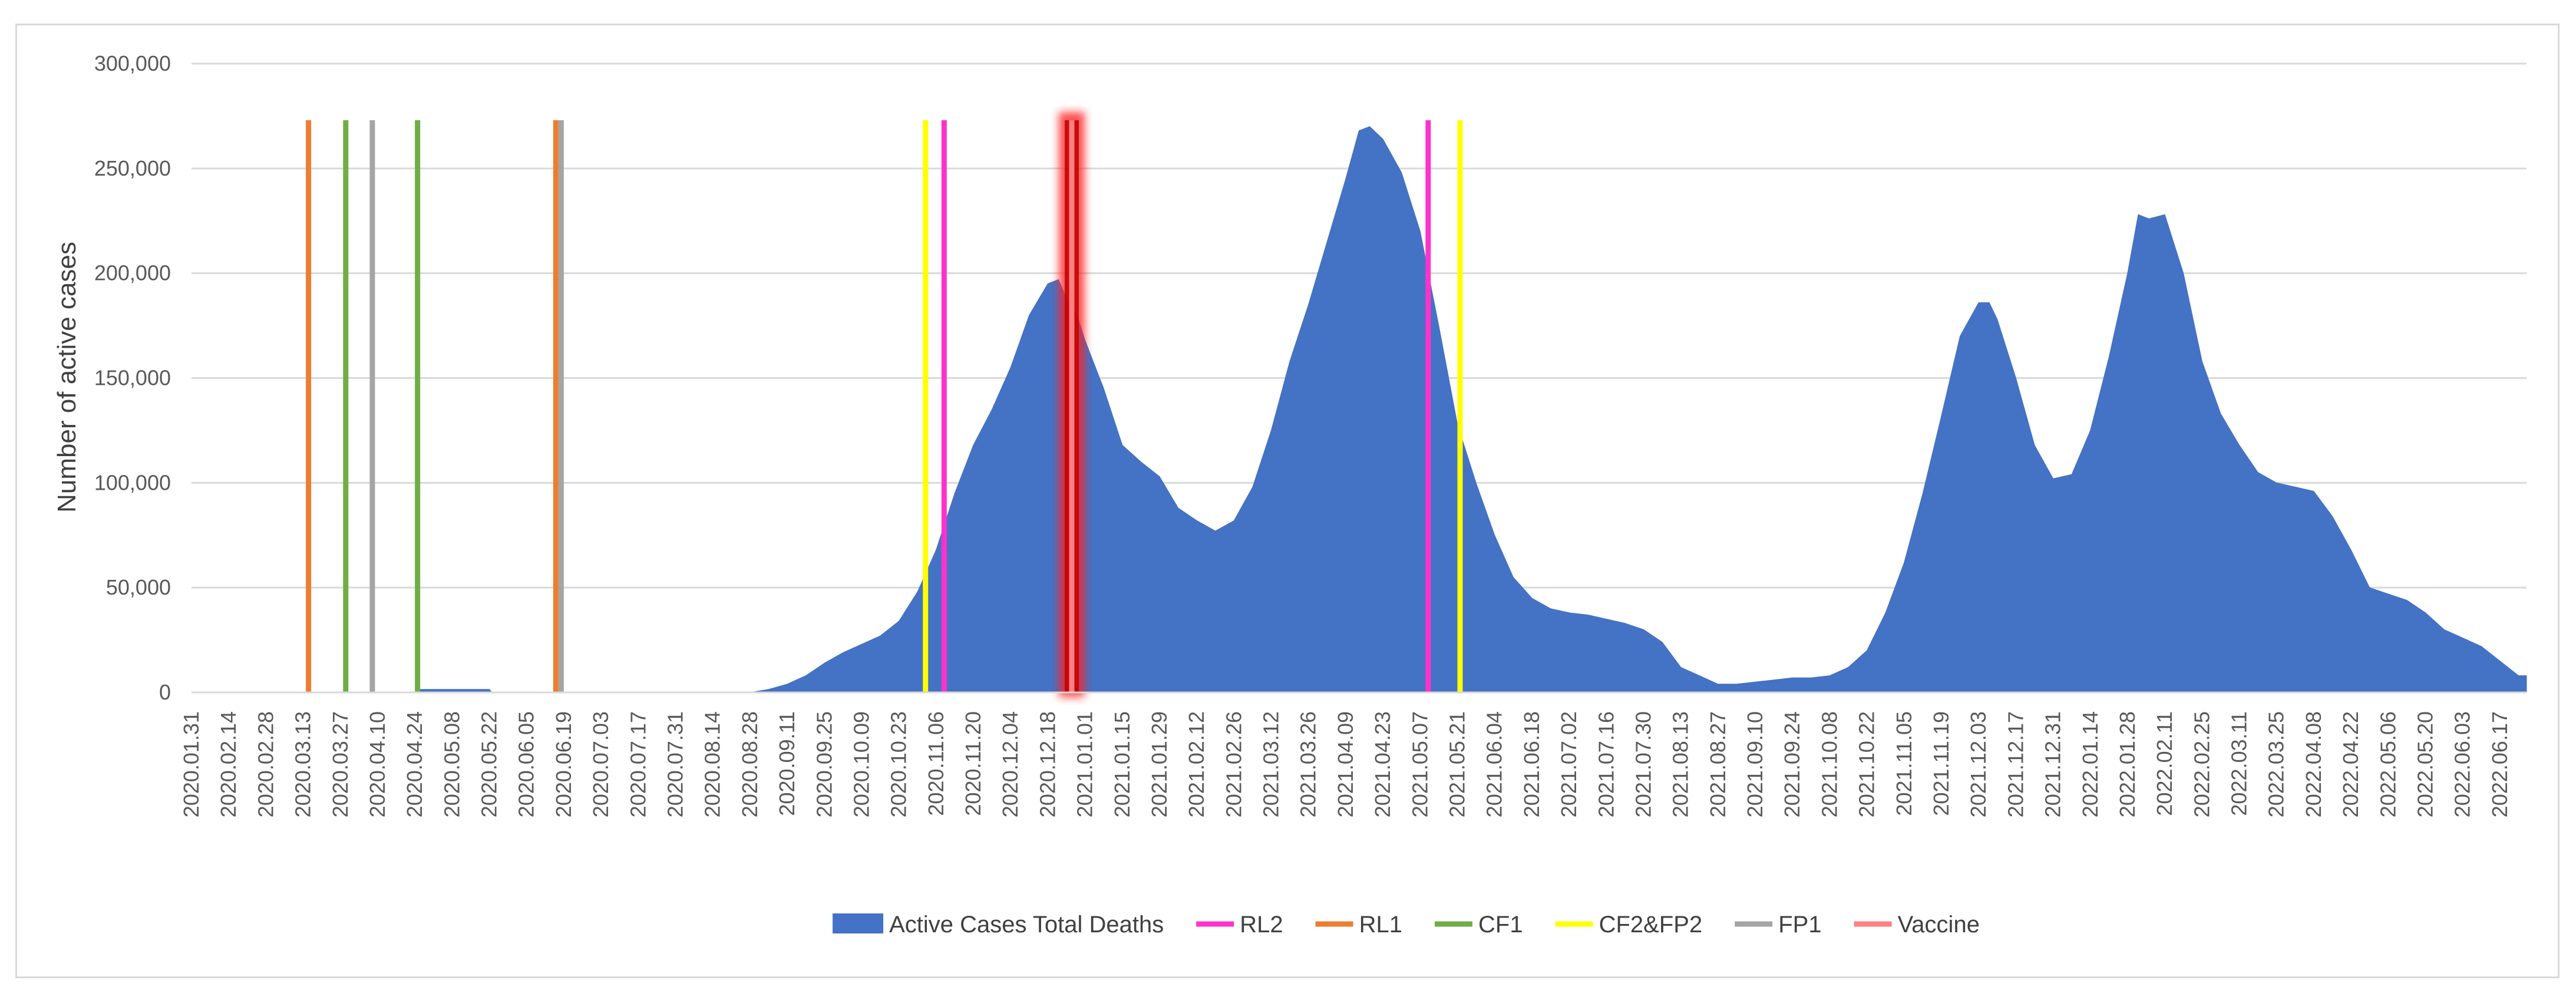 Image resolution: width=2576 pixels, height=1003 pixels. I want to click on x-tick-label: 2020.05.22, so click(489, 764).